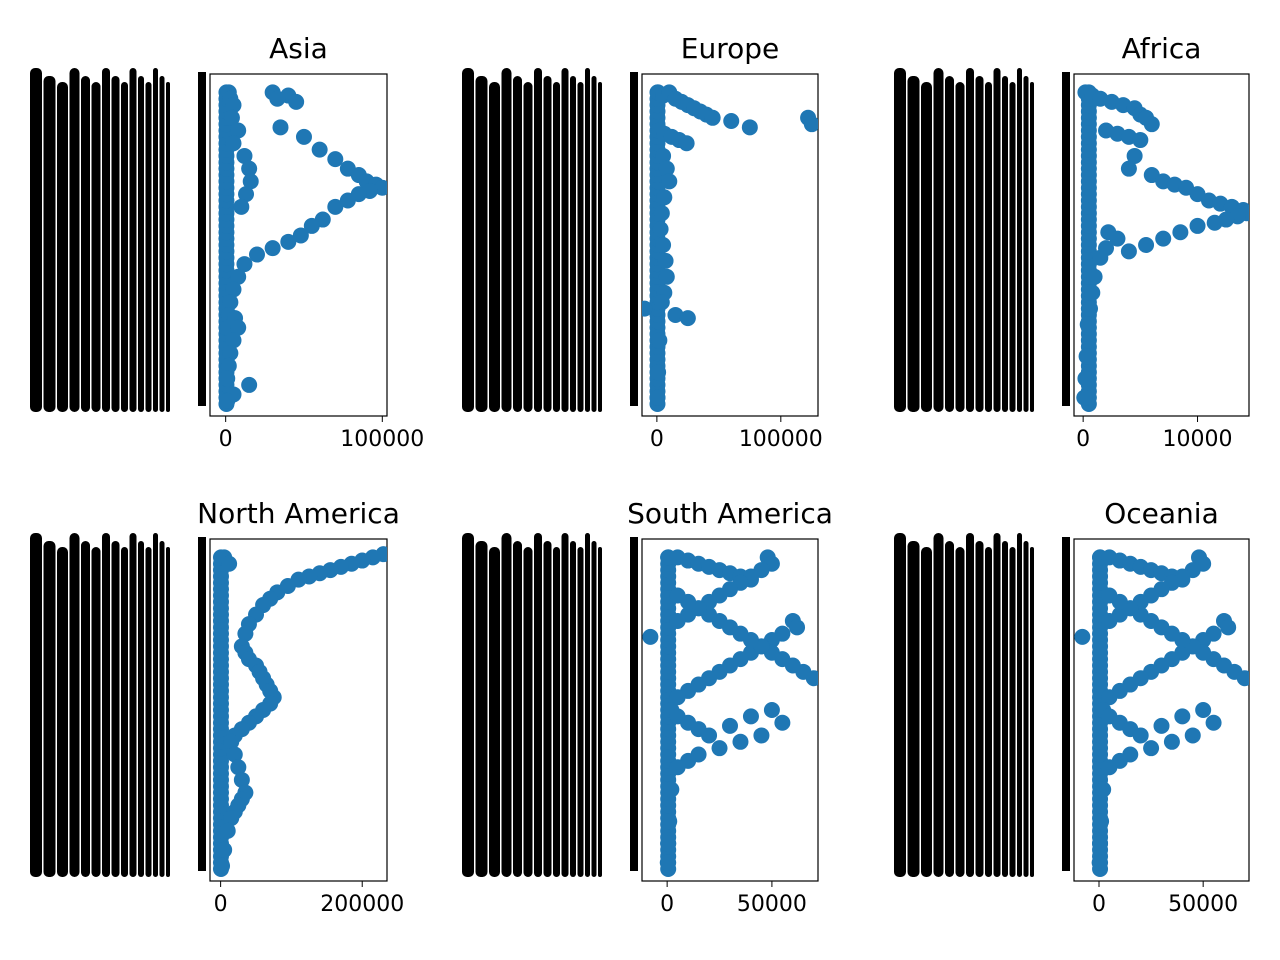  What do you see at coordinates (1161, 513) in the screenshot?
I see `subplot-title: Oceania` at bounding box center [1161, 513].